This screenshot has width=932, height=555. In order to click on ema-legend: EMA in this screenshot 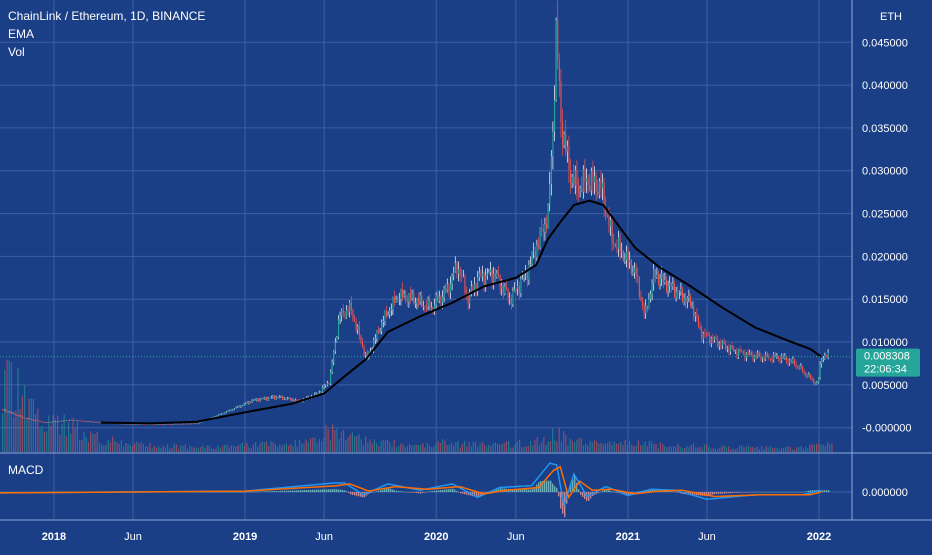, I will do `click(21, 34)`.